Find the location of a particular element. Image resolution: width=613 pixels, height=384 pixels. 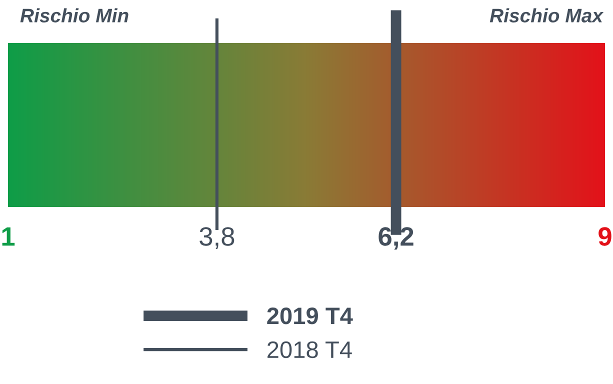

x-tick-label: 3,8 is located at coordinates (217, 238).